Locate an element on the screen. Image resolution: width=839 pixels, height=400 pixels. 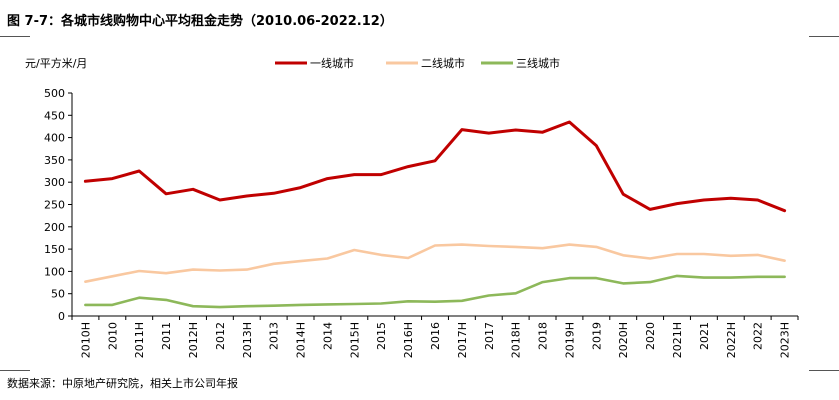
x-tick-label: 2010 is located at coordinates (112, 336).